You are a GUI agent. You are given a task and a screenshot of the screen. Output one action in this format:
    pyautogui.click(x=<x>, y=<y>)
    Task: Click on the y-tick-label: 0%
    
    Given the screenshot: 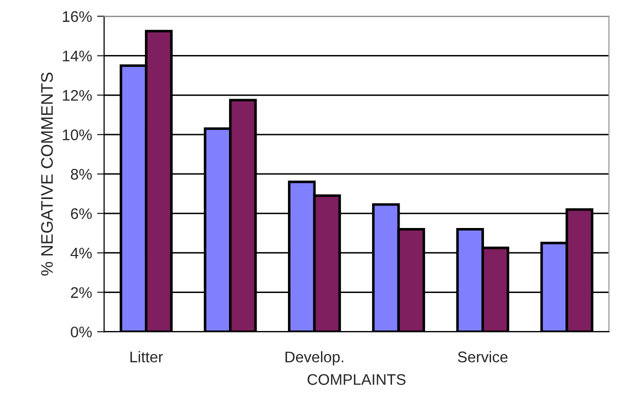 What is the action you would take?
    pyautogui.click(x=81, y=332)
    